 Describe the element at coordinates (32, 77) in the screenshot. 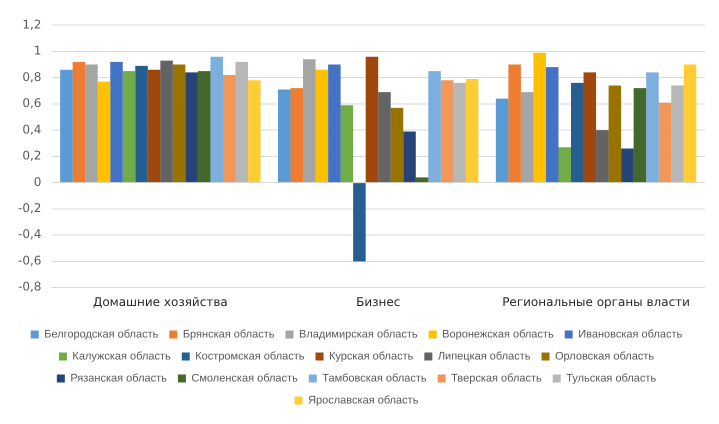

I see `y-tick-label: 0,8` at that location.